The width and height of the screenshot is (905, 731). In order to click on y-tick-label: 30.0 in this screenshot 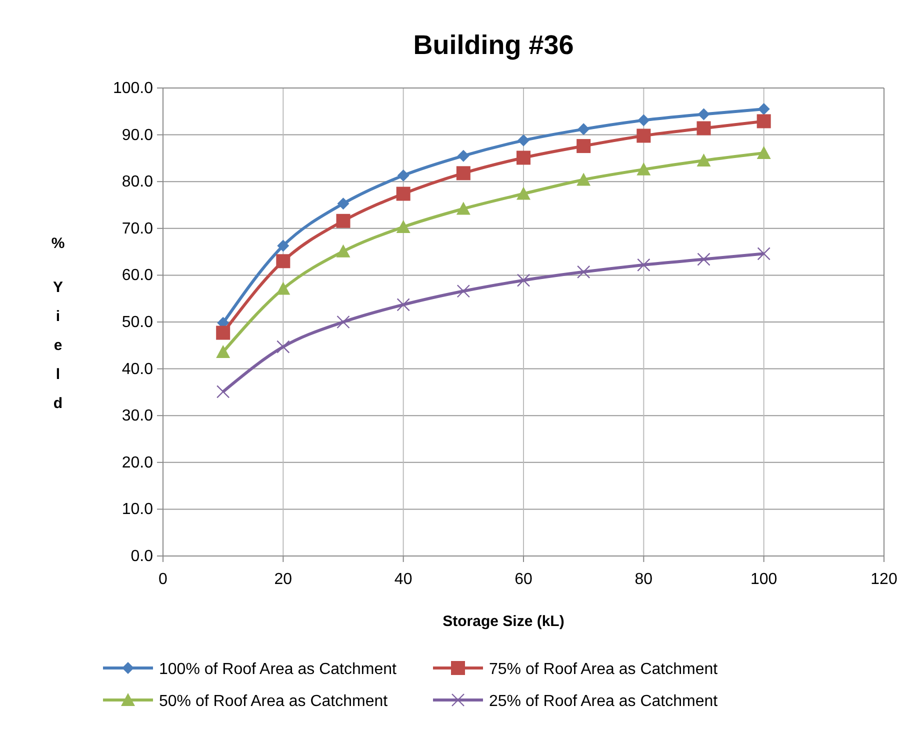, I will do `click(138, 416)`.